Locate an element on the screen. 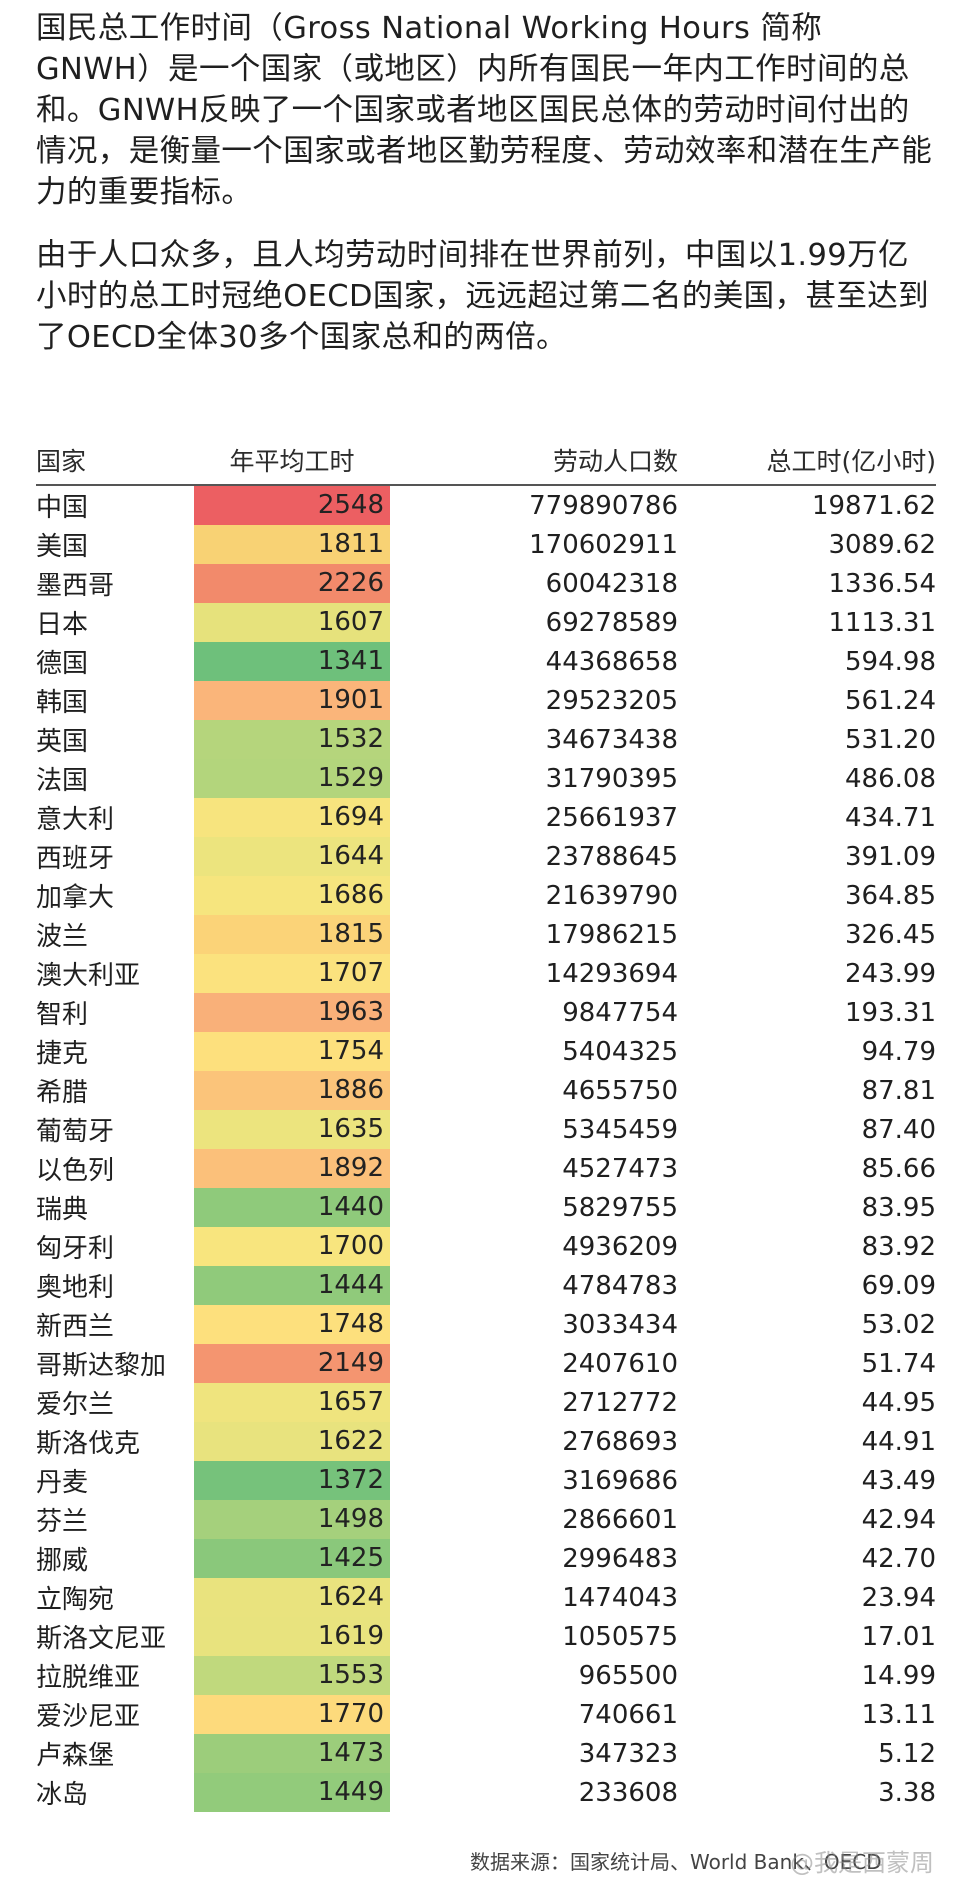 This screenshot has width=966, height=1881. table-row: 中国 2548 779890786 19871.62 is located at coordinates (486, 505).